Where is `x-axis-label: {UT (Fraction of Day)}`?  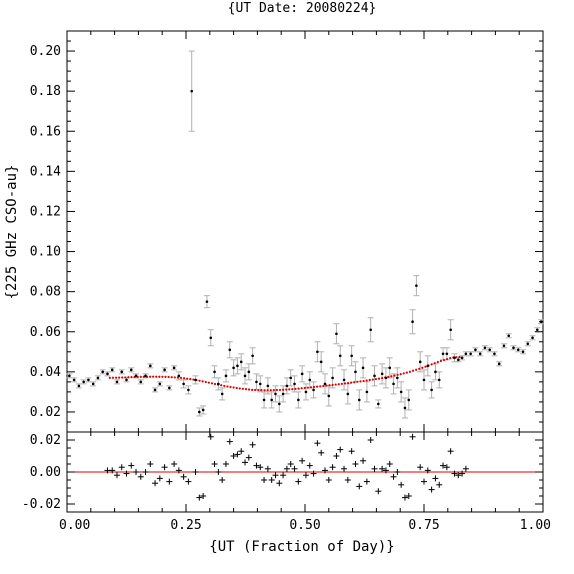
x-axis-label: {UT (Fraction of Day)} is located at coordinates (301, 547).